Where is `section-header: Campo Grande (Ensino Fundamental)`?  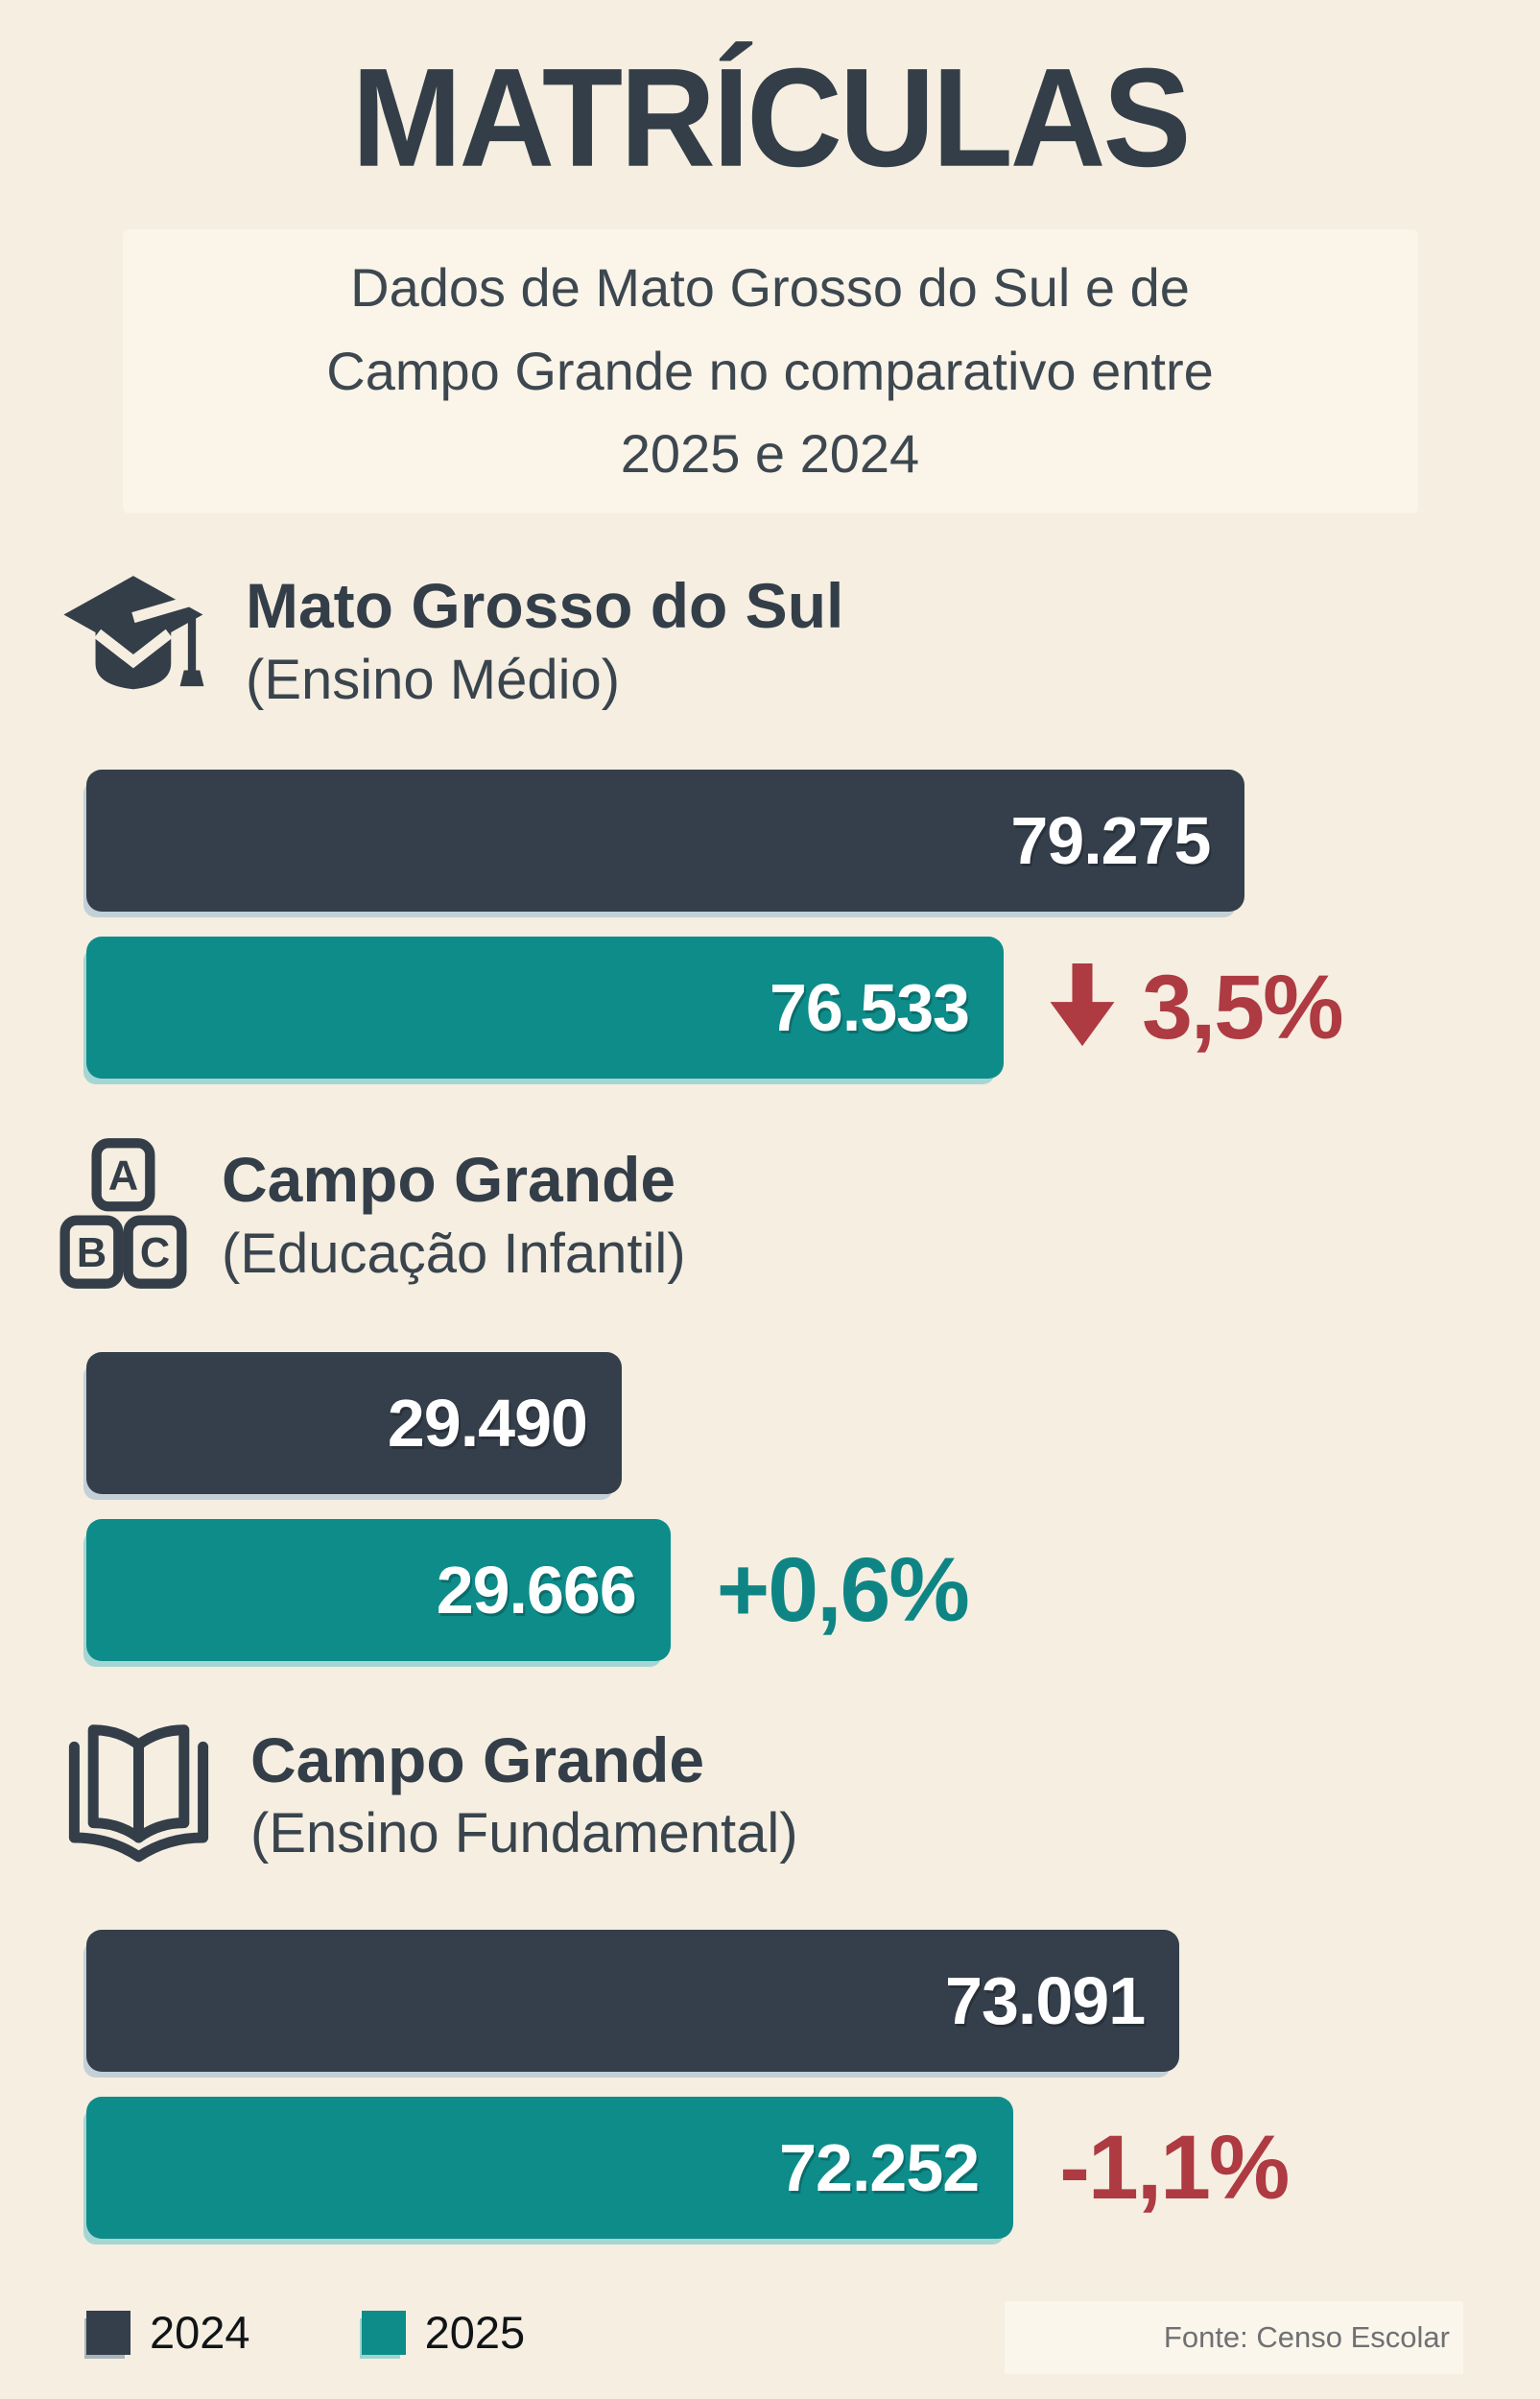
section-header: Campo Grande (Ensino Fundamental) is located at coordinates (756, 1796).